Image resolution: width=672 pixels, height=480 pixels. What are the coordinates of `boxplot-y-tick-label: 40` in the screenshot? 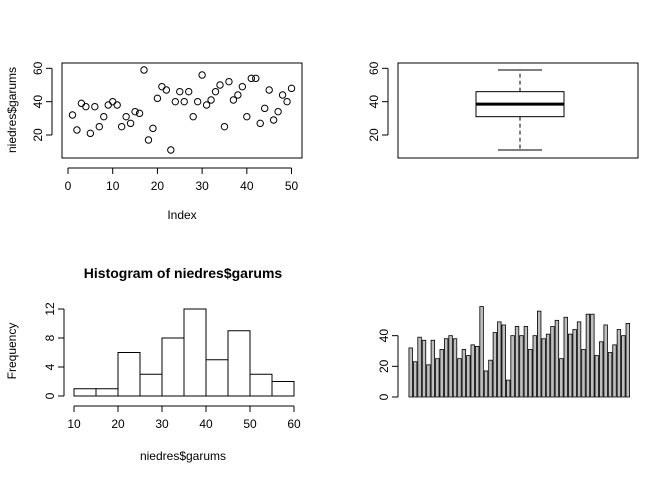 It's located at (374, 102).